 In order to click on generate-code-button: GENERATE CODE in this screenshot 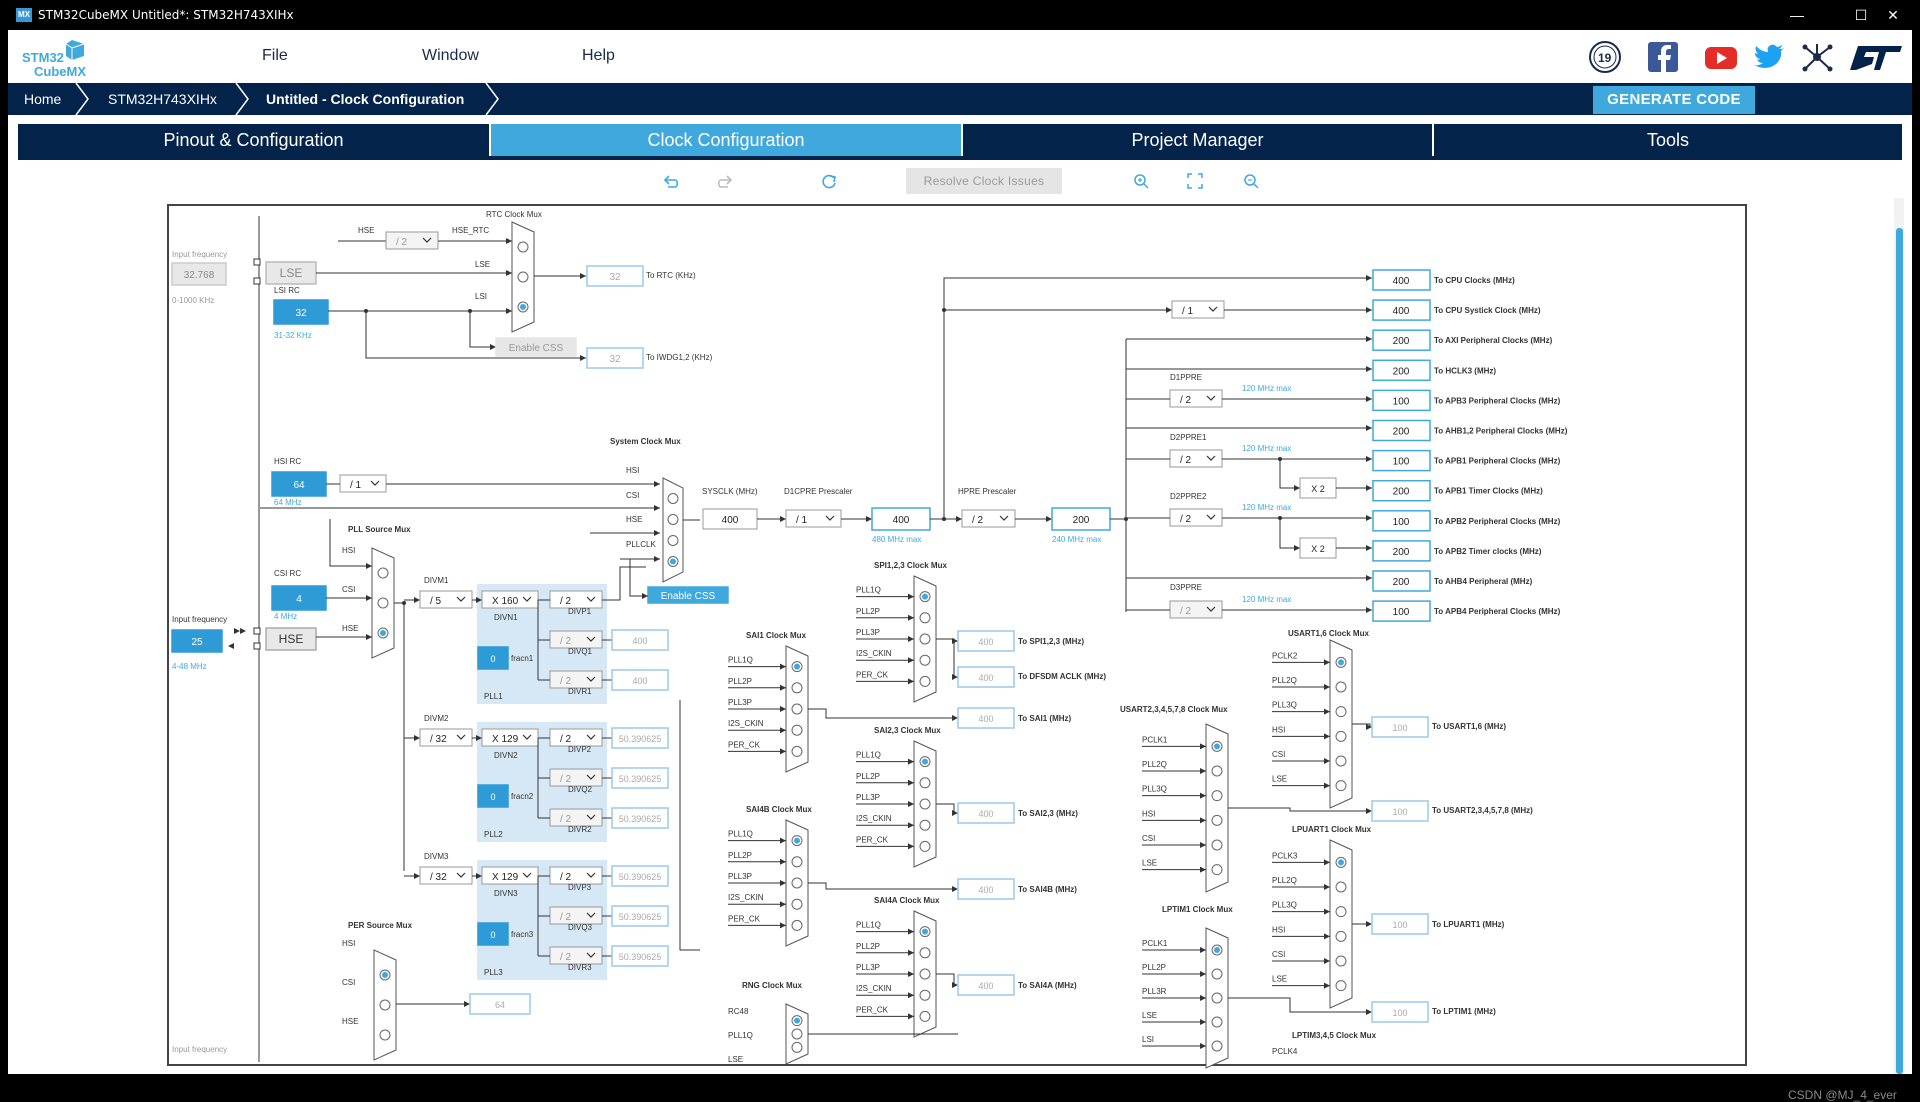, I will do `click(1674, 100)`.